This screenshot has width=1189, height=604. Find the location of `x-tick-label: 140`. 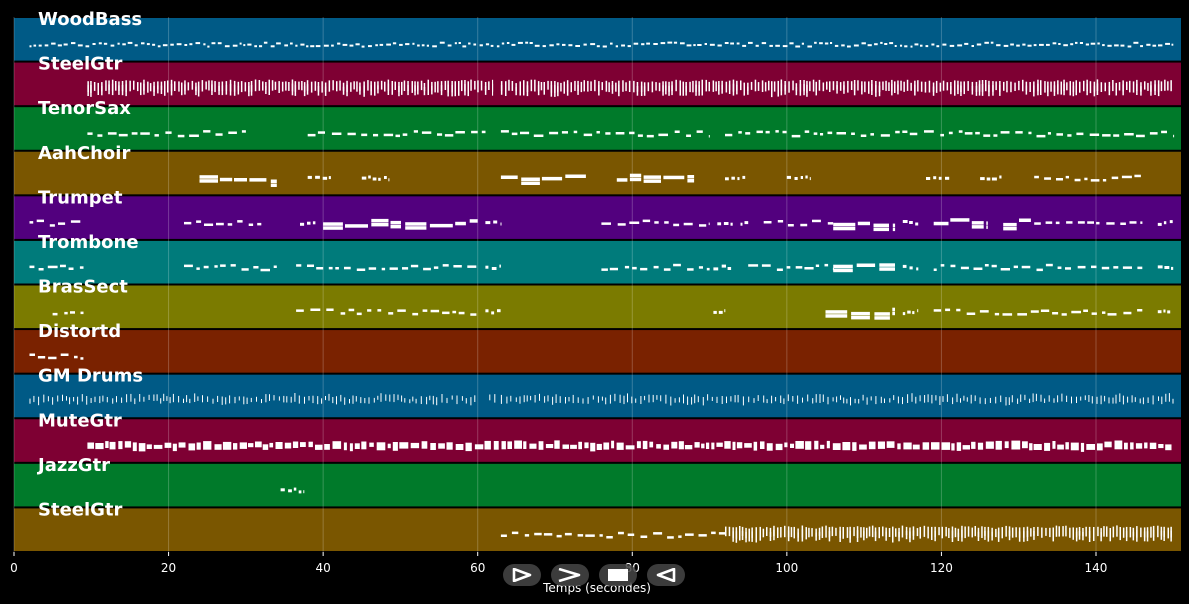

x-tick-label: 140 is located at coordinates (1096, 568).